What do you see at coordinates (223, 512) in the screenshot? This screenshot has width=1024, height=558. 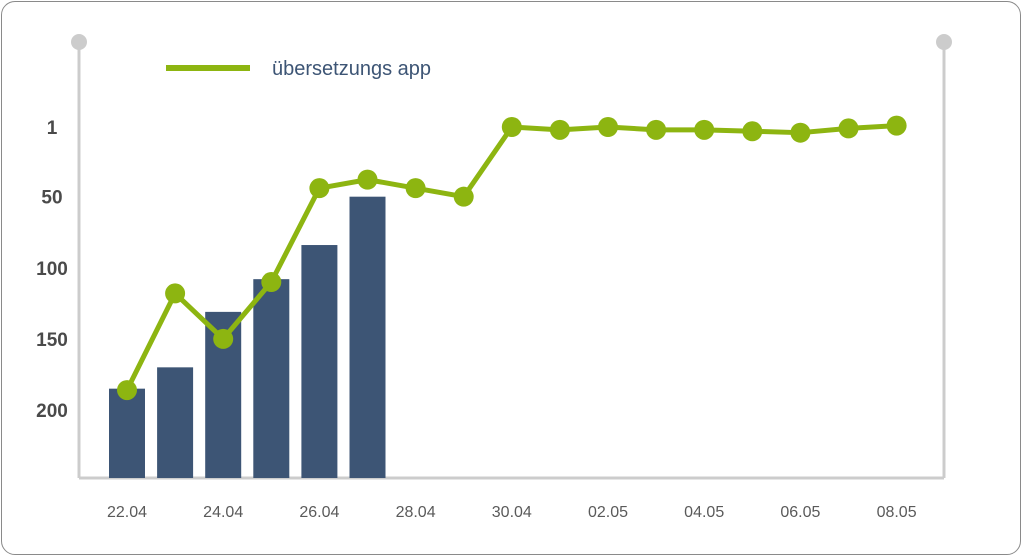 I see `x-tick-label: 24.04` at bounding box center [223, 512].